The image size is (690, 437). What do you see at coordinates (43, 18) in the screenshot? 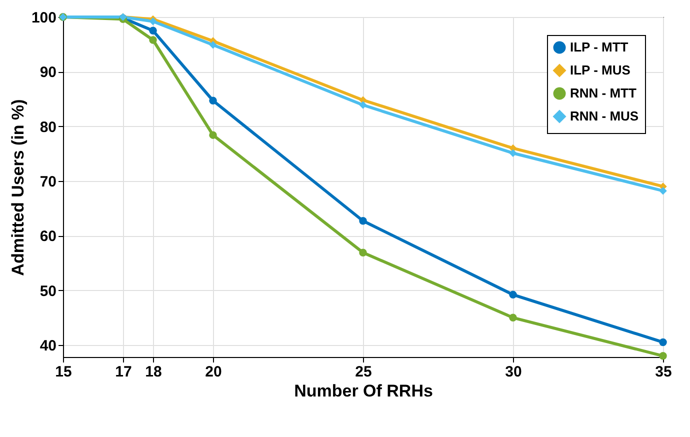
I see `y-tick-label: 100` at bounding box center [43, 18].